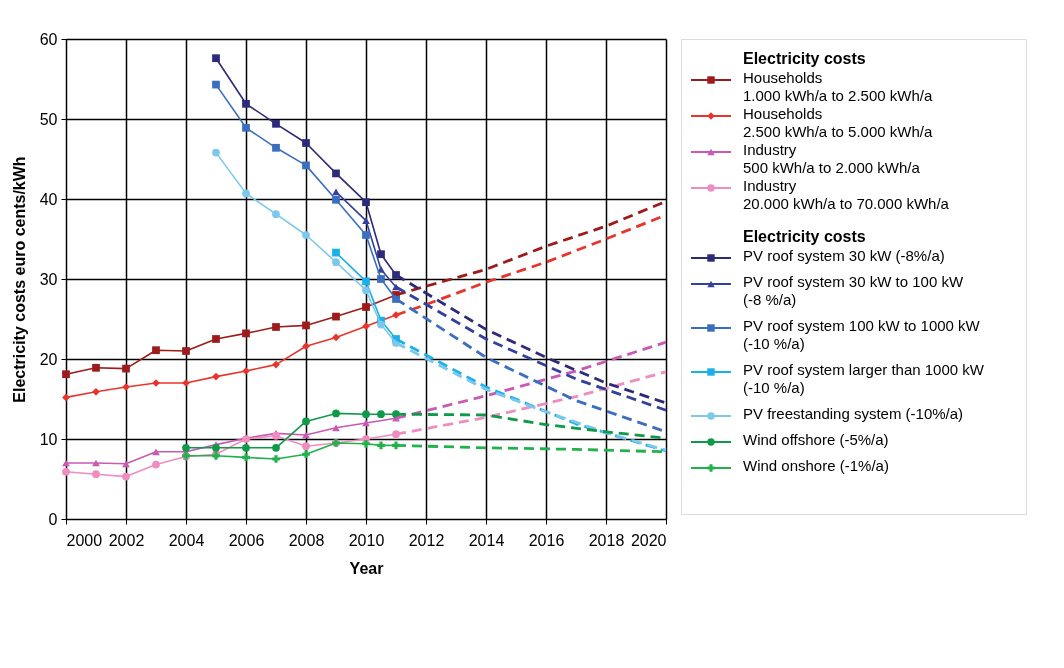 The height and width of the screenshot is (668, 1064). Describe the element at coordinates (306, 540) in the screenshot. I see `x-tick-label: 2008` at that location.